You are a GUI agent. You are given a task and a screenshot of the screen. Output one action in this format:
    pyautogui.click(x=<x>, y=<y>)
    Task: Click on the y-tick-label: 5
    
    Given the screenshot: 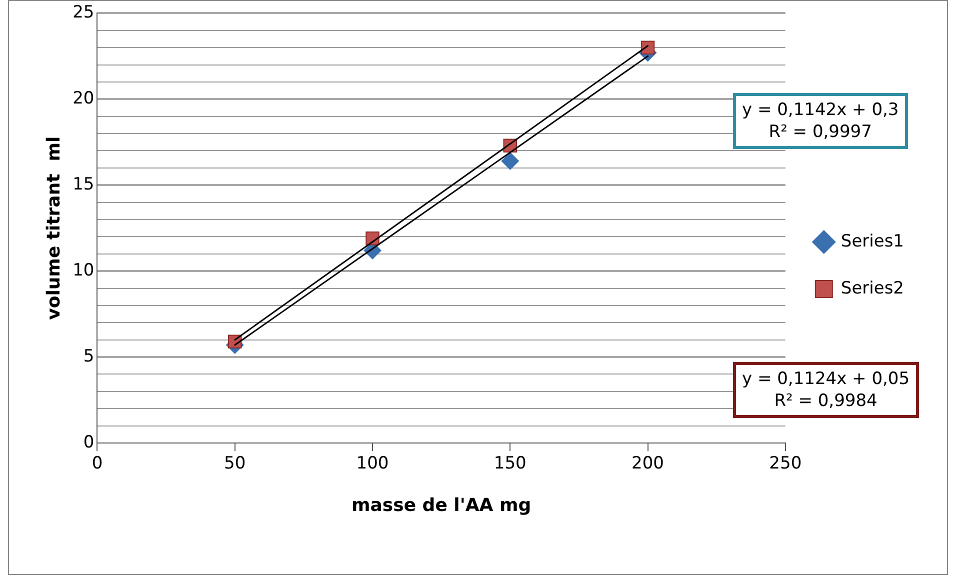 What is the action you would take?
    pyautogui.click(x=88, y=356)
    